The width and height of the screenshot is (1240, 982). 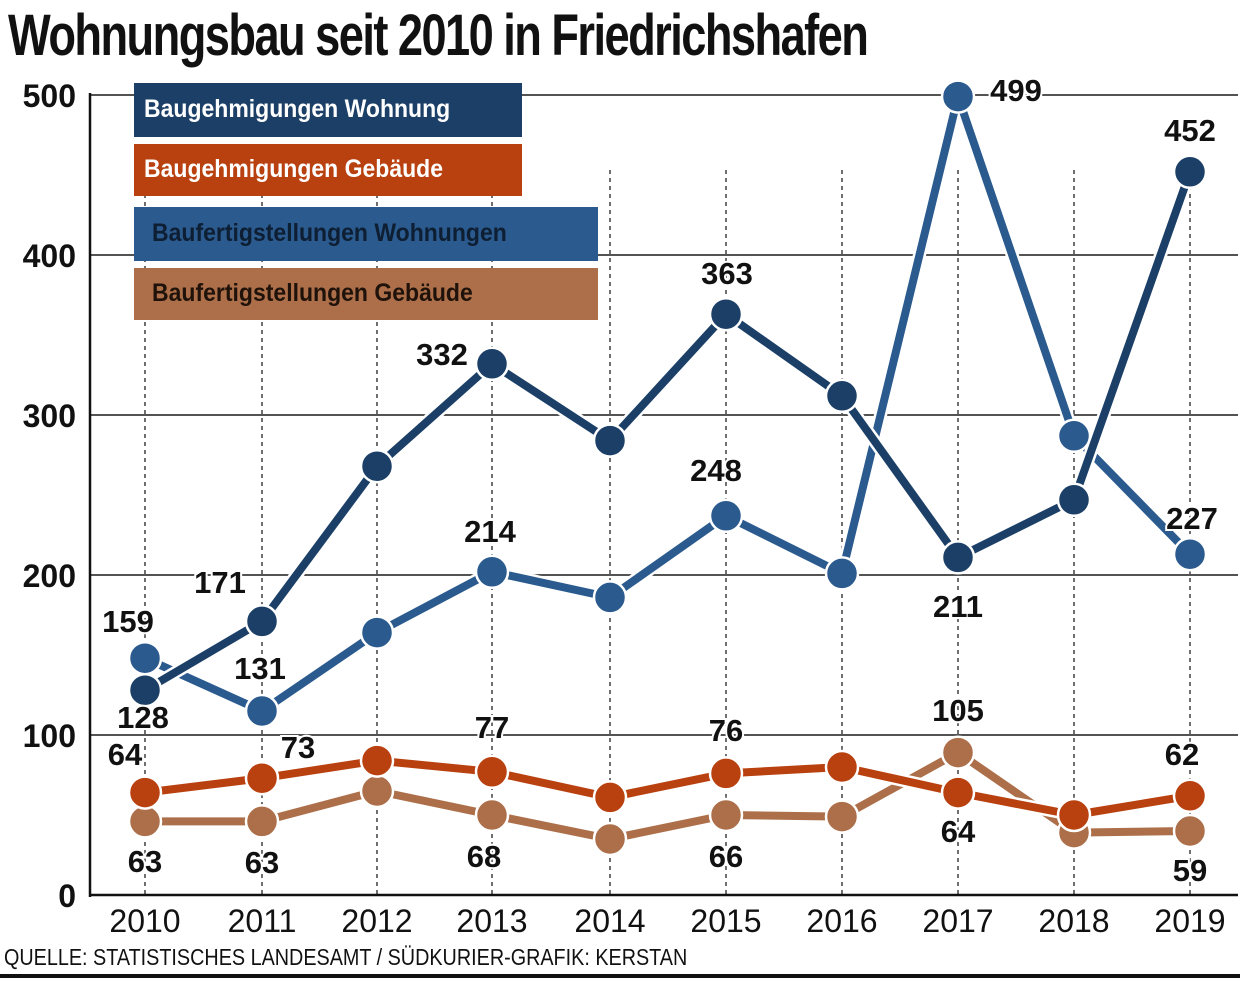 I want to click on data-label: 499, so click(x=1016, y=90).